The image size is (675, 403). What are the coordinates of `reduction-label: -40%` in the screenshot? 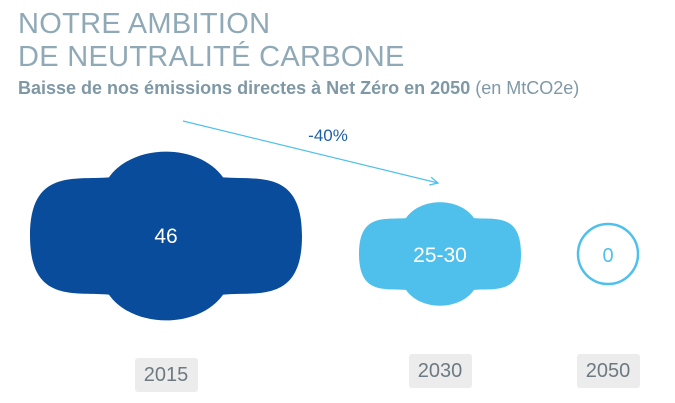 It's located at (328, 135).